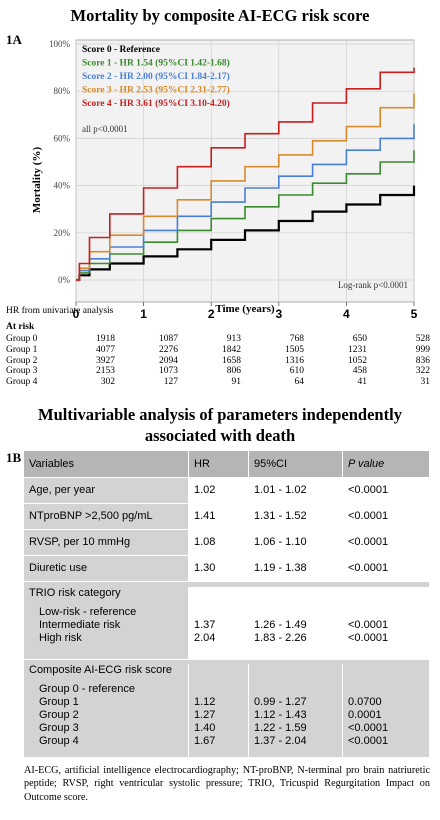  What do you see at coordinates (62, 233) in the screenshot?
I see `y-tick-label: 20%` at bounding box center [62, 233].